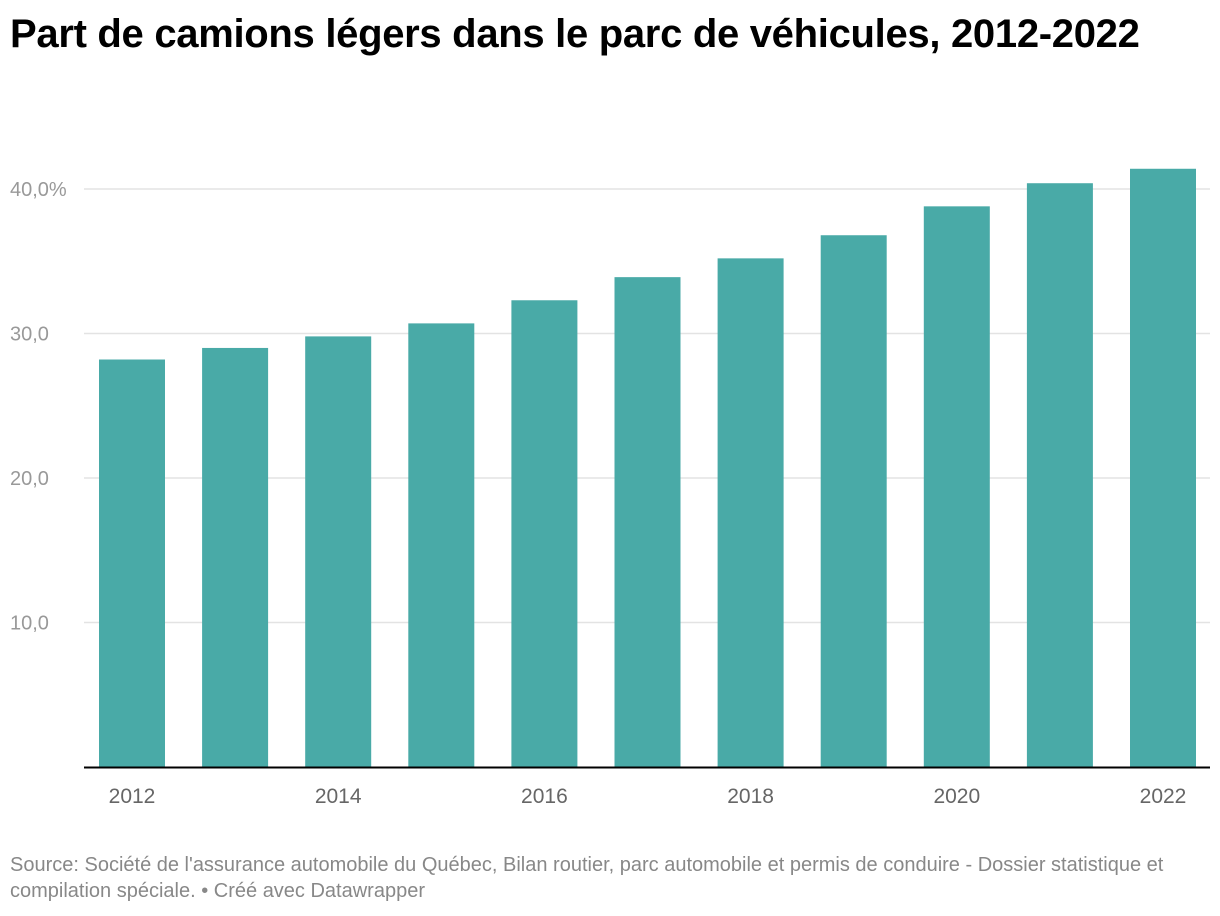 Image resolution: width=1220 pixels, height=916 pixels. Describe the element at coordinates (132, 563) in the screenshot. I see `bar-2012` at that location.